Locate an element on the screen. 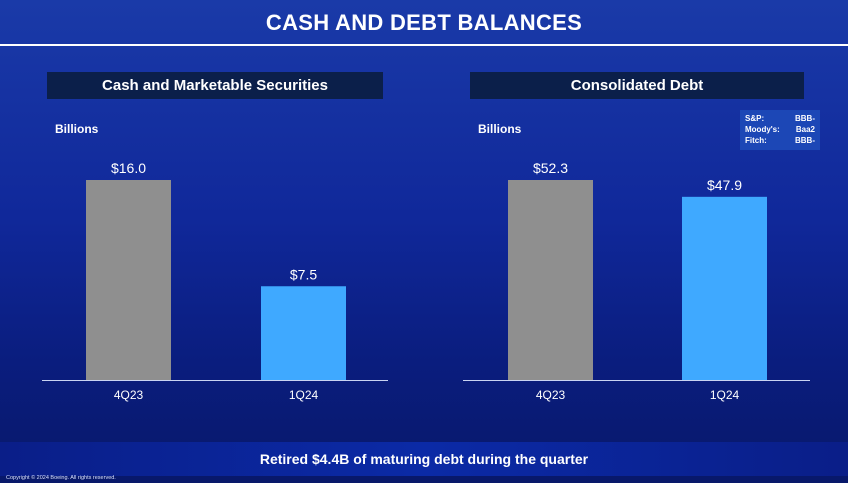  rating-row-moodys: Moody's: Baa2 is located at coordinates (780, 129).